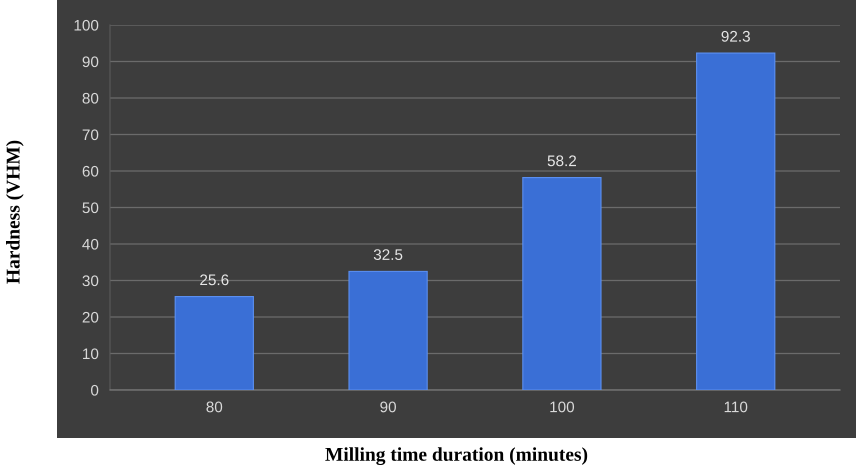  I want to click on x-tick-label: 90, so click(388, 407).